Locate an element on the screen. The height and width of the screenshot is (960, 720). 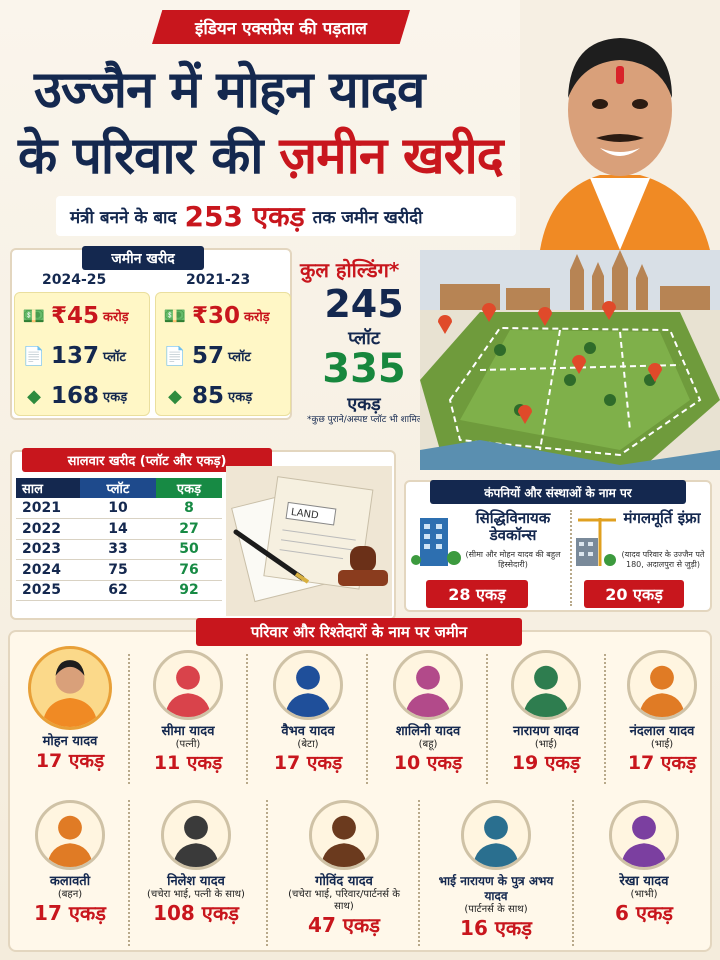
acres-value: 168 is located at coordinates (75, 396).